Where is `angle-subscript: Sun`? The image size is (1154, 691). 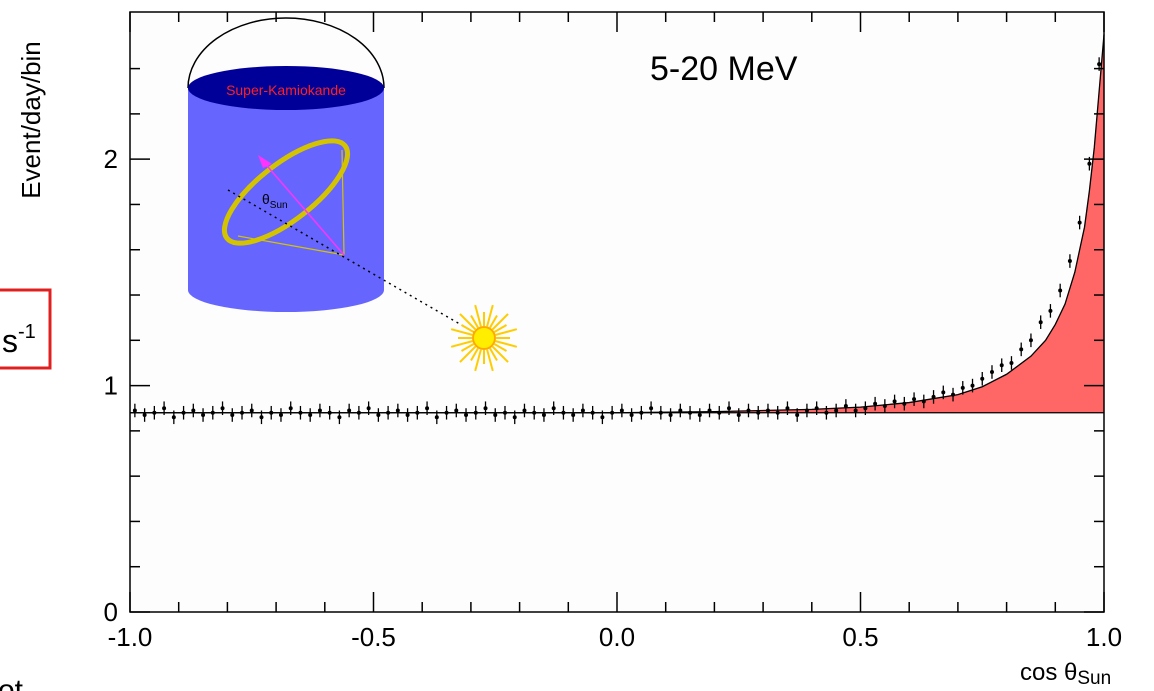 angle-subscript: Sun is located at coordinates (279, 205).